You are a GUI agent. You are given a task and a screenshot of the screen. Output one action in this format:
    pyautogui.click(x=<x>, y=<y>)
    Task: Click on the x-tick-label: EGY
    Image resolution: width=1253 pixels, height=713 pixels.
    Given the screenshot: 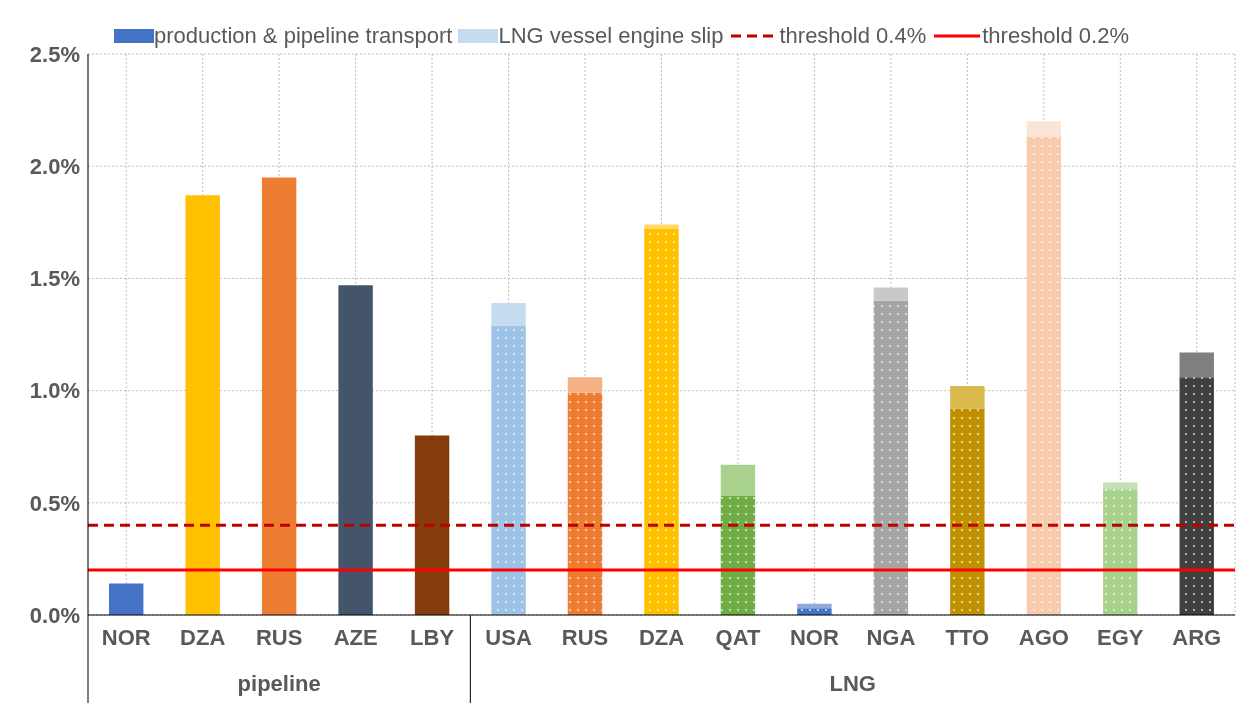 What is the action you would take?
    pyautogui.click(x=1120, y=637)
    